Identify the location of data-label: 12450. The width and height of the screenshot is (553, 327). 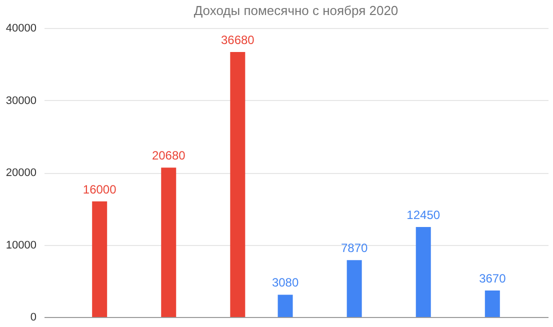
(423, 215).